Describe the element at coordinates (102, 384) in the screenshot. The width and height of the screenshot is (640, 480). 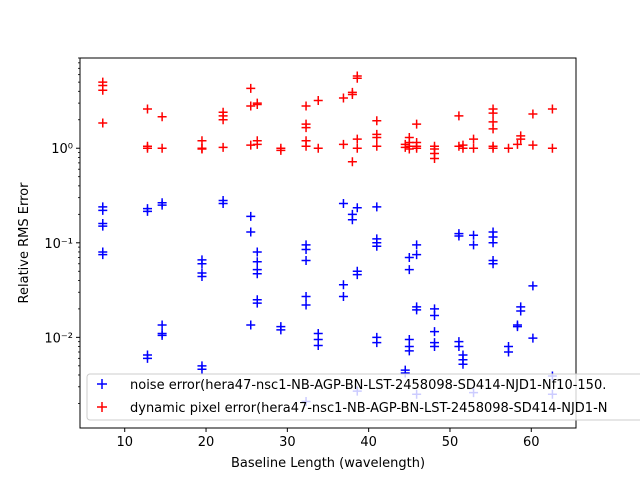
I see `legend-marker-noise` at that location.